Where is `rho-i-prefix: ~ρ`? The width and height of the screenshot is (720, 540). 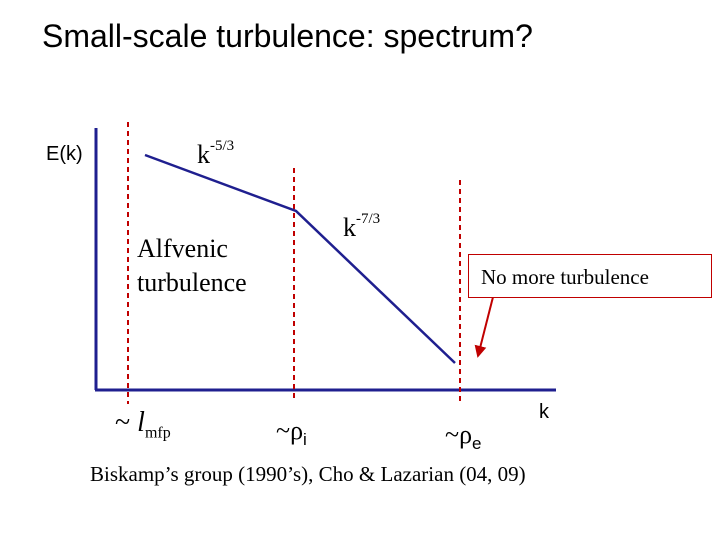 rho-i-prefix: ~ρ is located at coordinates (290, 430).